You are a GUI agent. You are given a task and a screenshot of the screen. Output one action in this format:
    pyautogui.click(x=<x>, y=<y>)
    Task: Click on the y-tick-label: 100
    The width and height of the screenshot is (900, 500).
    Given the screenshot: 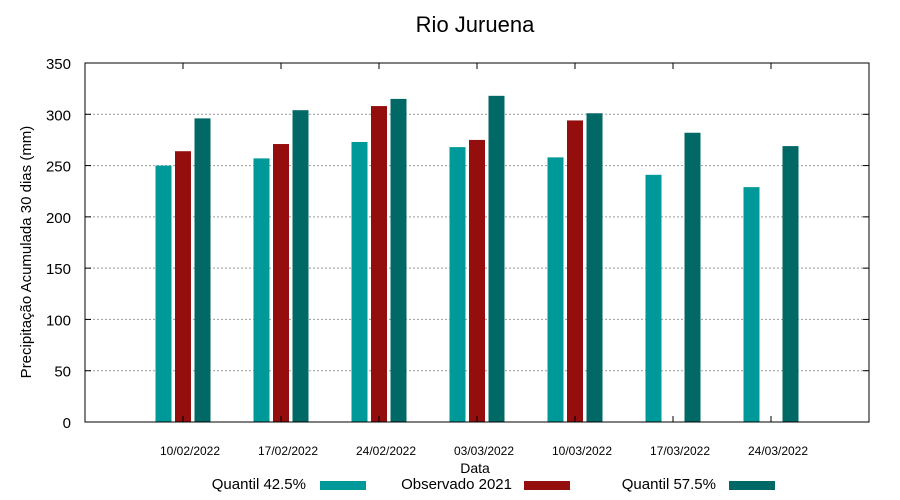 What is the action you would take?
    pyautogui.click(x=58, y=320)
    